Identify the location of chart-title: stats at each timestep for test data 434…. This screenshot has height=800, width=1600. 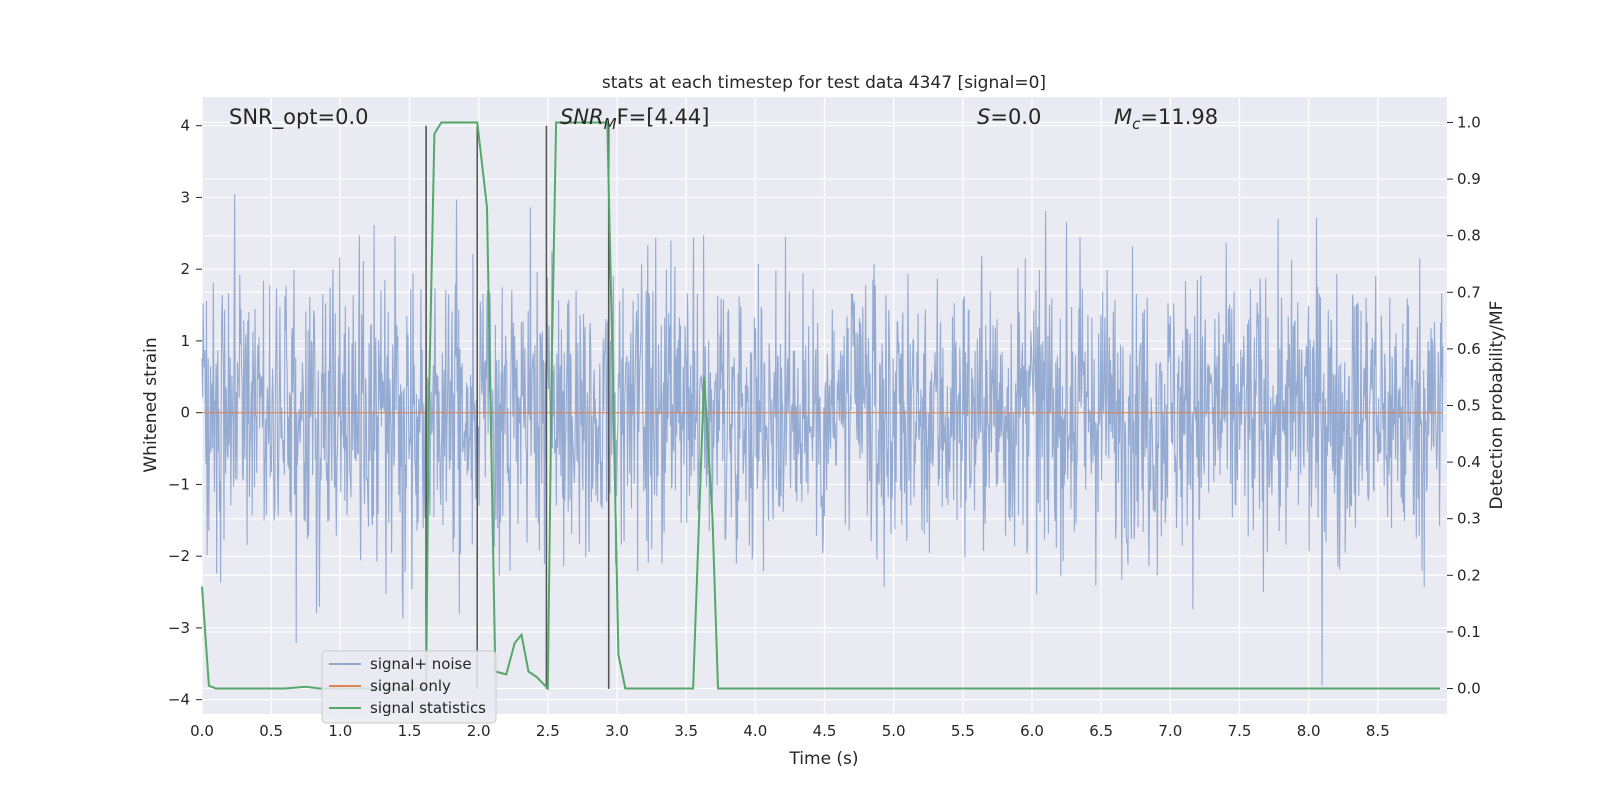
(824, 83).